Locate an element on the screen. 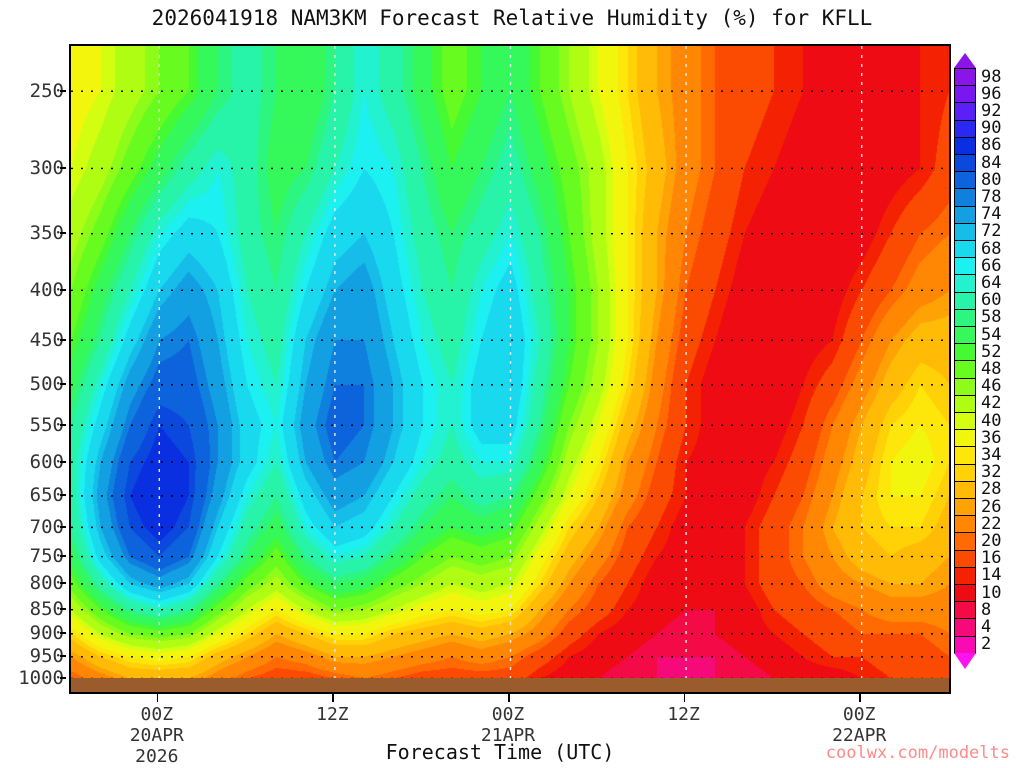  y-axis-label: 400 is located at coordinates (46, 289).